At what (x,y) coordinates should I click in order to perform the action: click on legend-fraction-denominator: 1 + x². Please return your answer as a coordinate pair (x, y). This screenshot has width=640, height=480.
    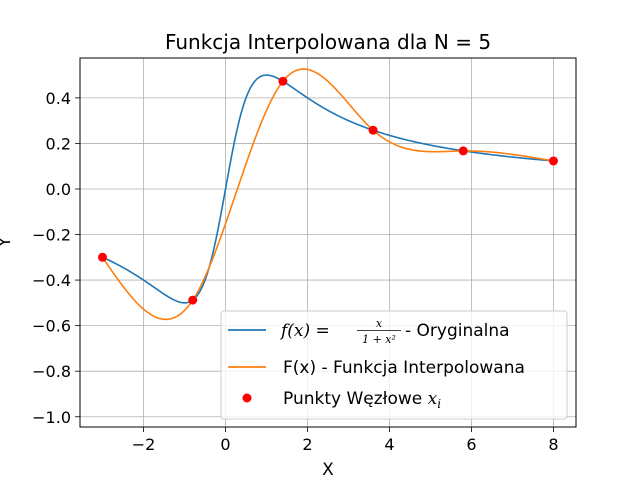
    Looking at the image, I should click on (379, 339).